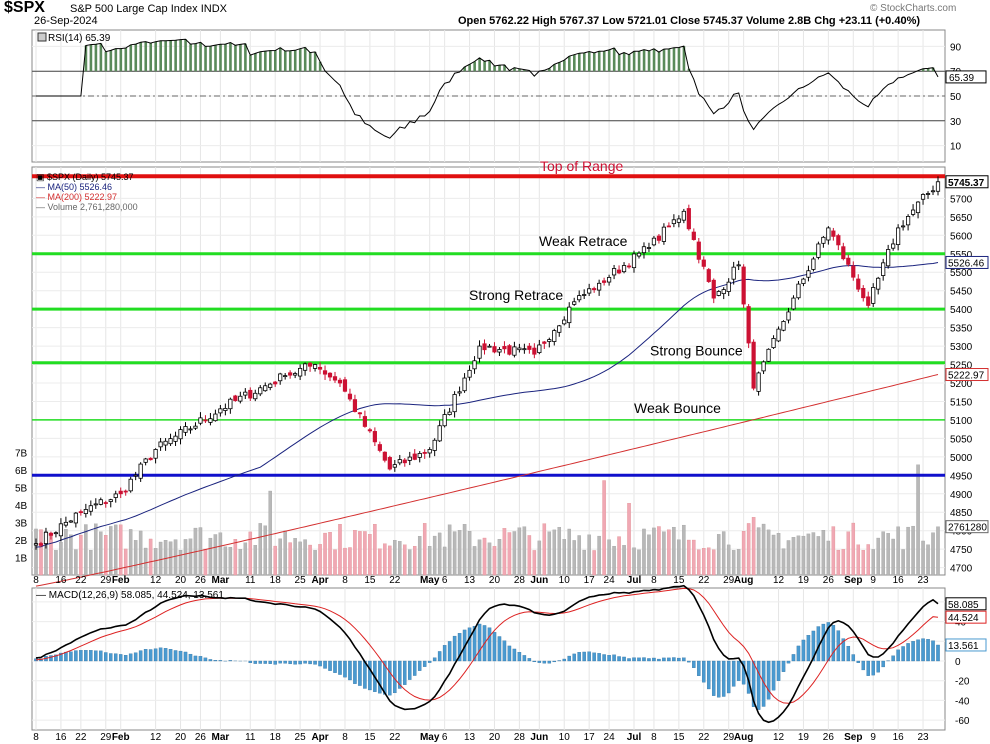 Image resolution: width=990 pixels, height=744 pixels. I want to click on macd-legend-label: — MACD(12,26,9) 58.085, 44.524, 13.561, so click(130, 595).